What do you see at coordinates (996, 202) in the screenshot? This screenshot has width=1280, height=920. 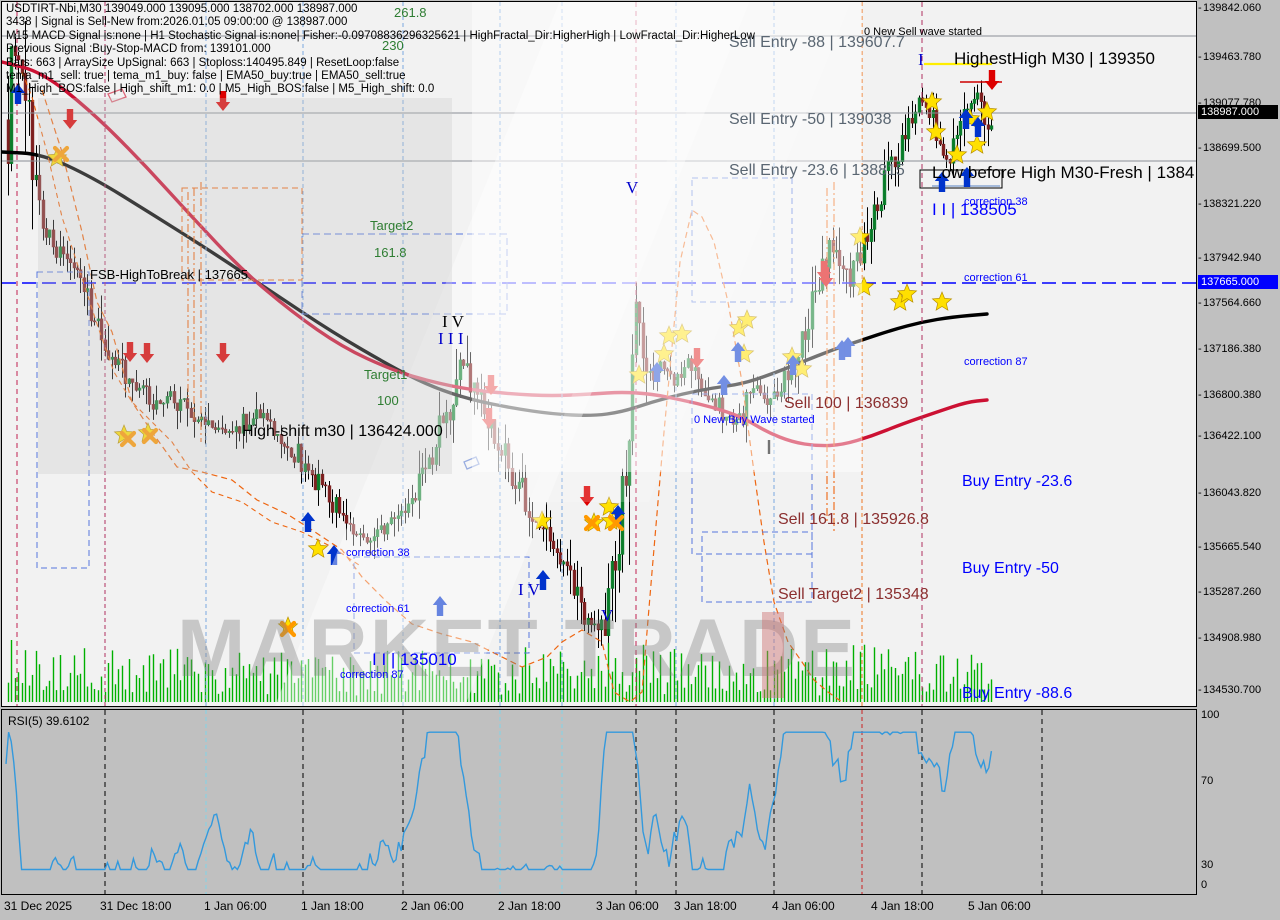 I see `chart-label-correction-38-r: correction 38` at bounding box center [996, 202].